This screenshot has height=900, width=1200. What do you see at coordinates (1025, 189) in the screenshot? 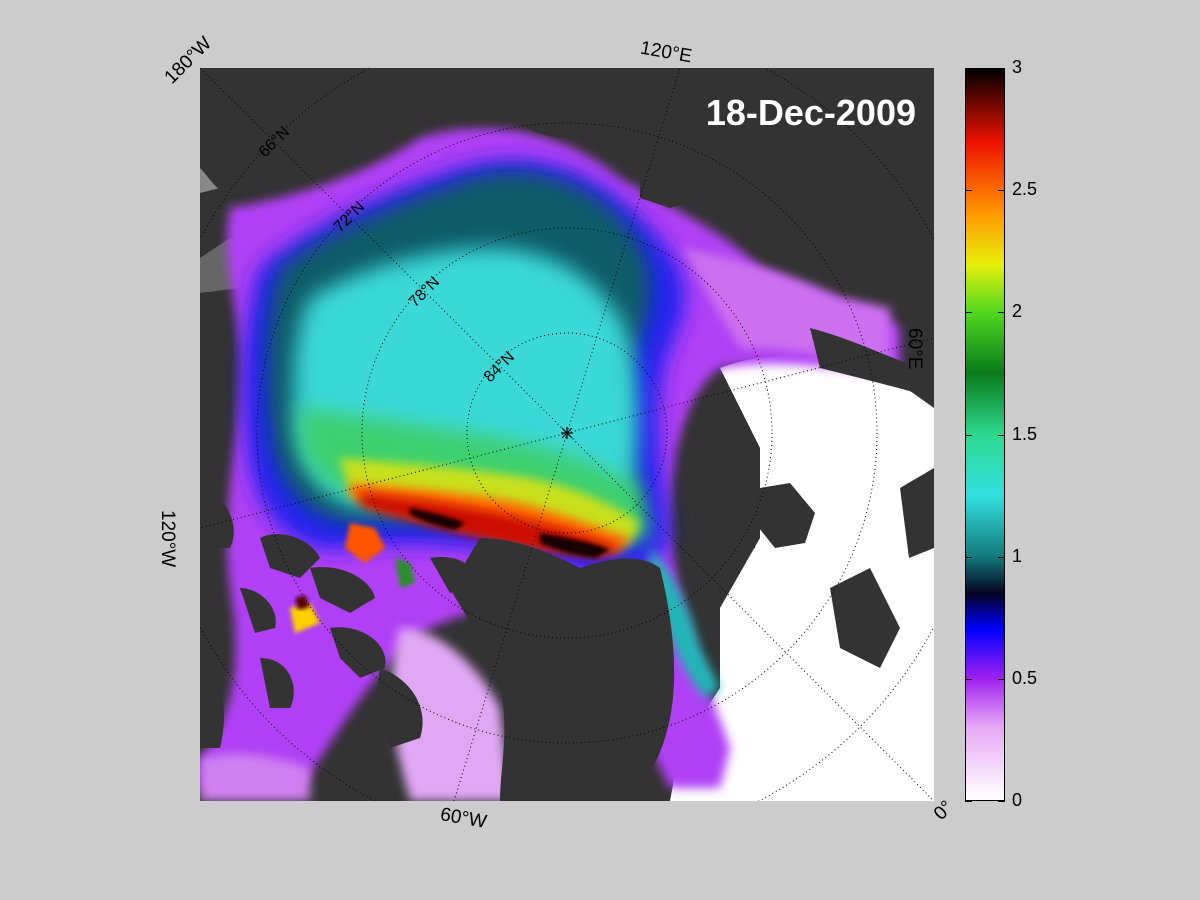
I see `colorbar-tick-label: 2.5` at bounding box center [1025, 189].